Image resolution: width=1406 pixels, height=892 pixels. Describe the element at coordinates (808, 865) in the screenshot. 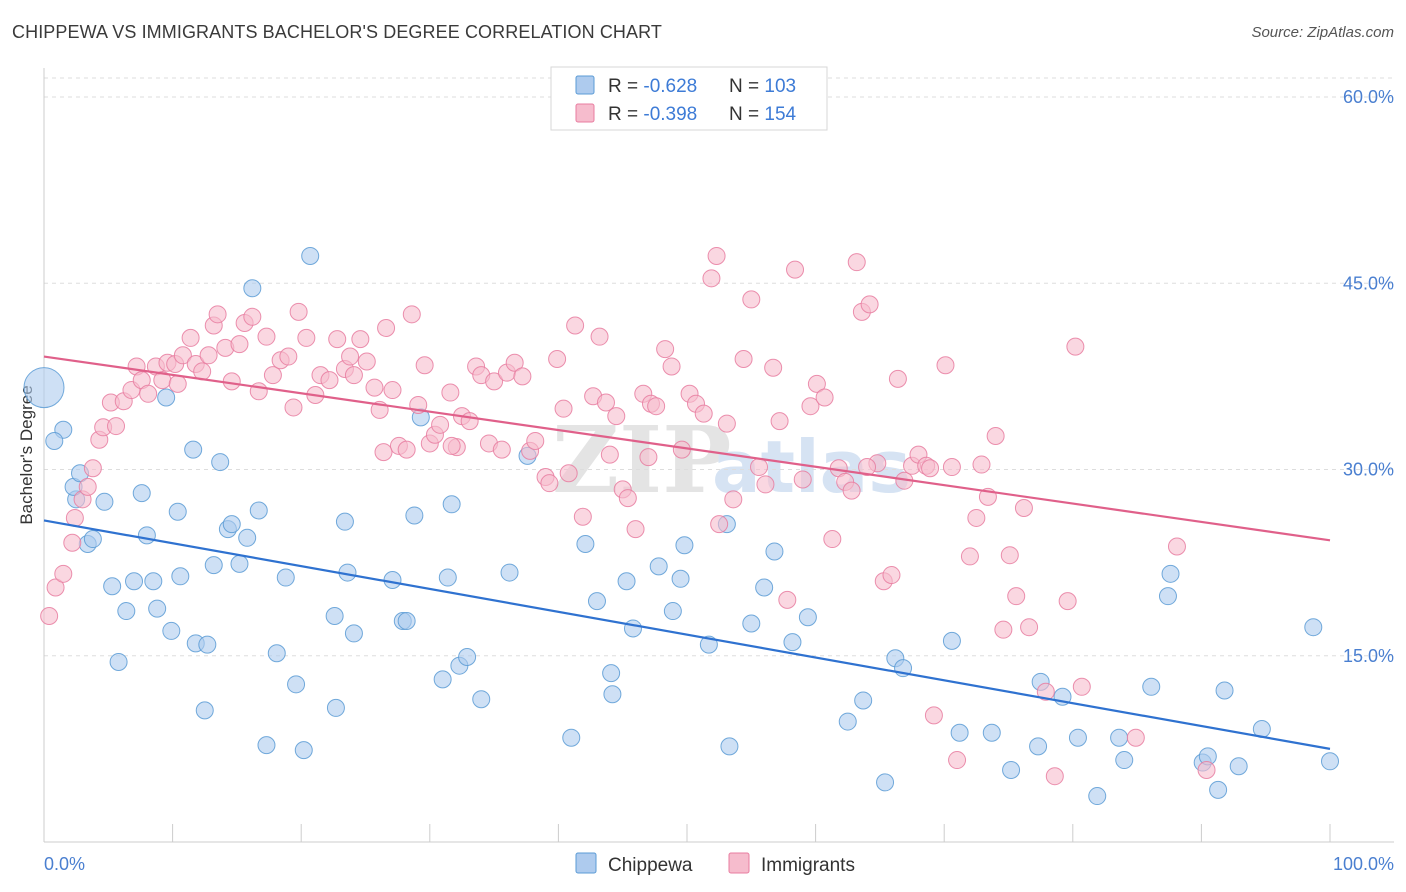

I see `legend-label-immigrants: Immigrants` at that location.